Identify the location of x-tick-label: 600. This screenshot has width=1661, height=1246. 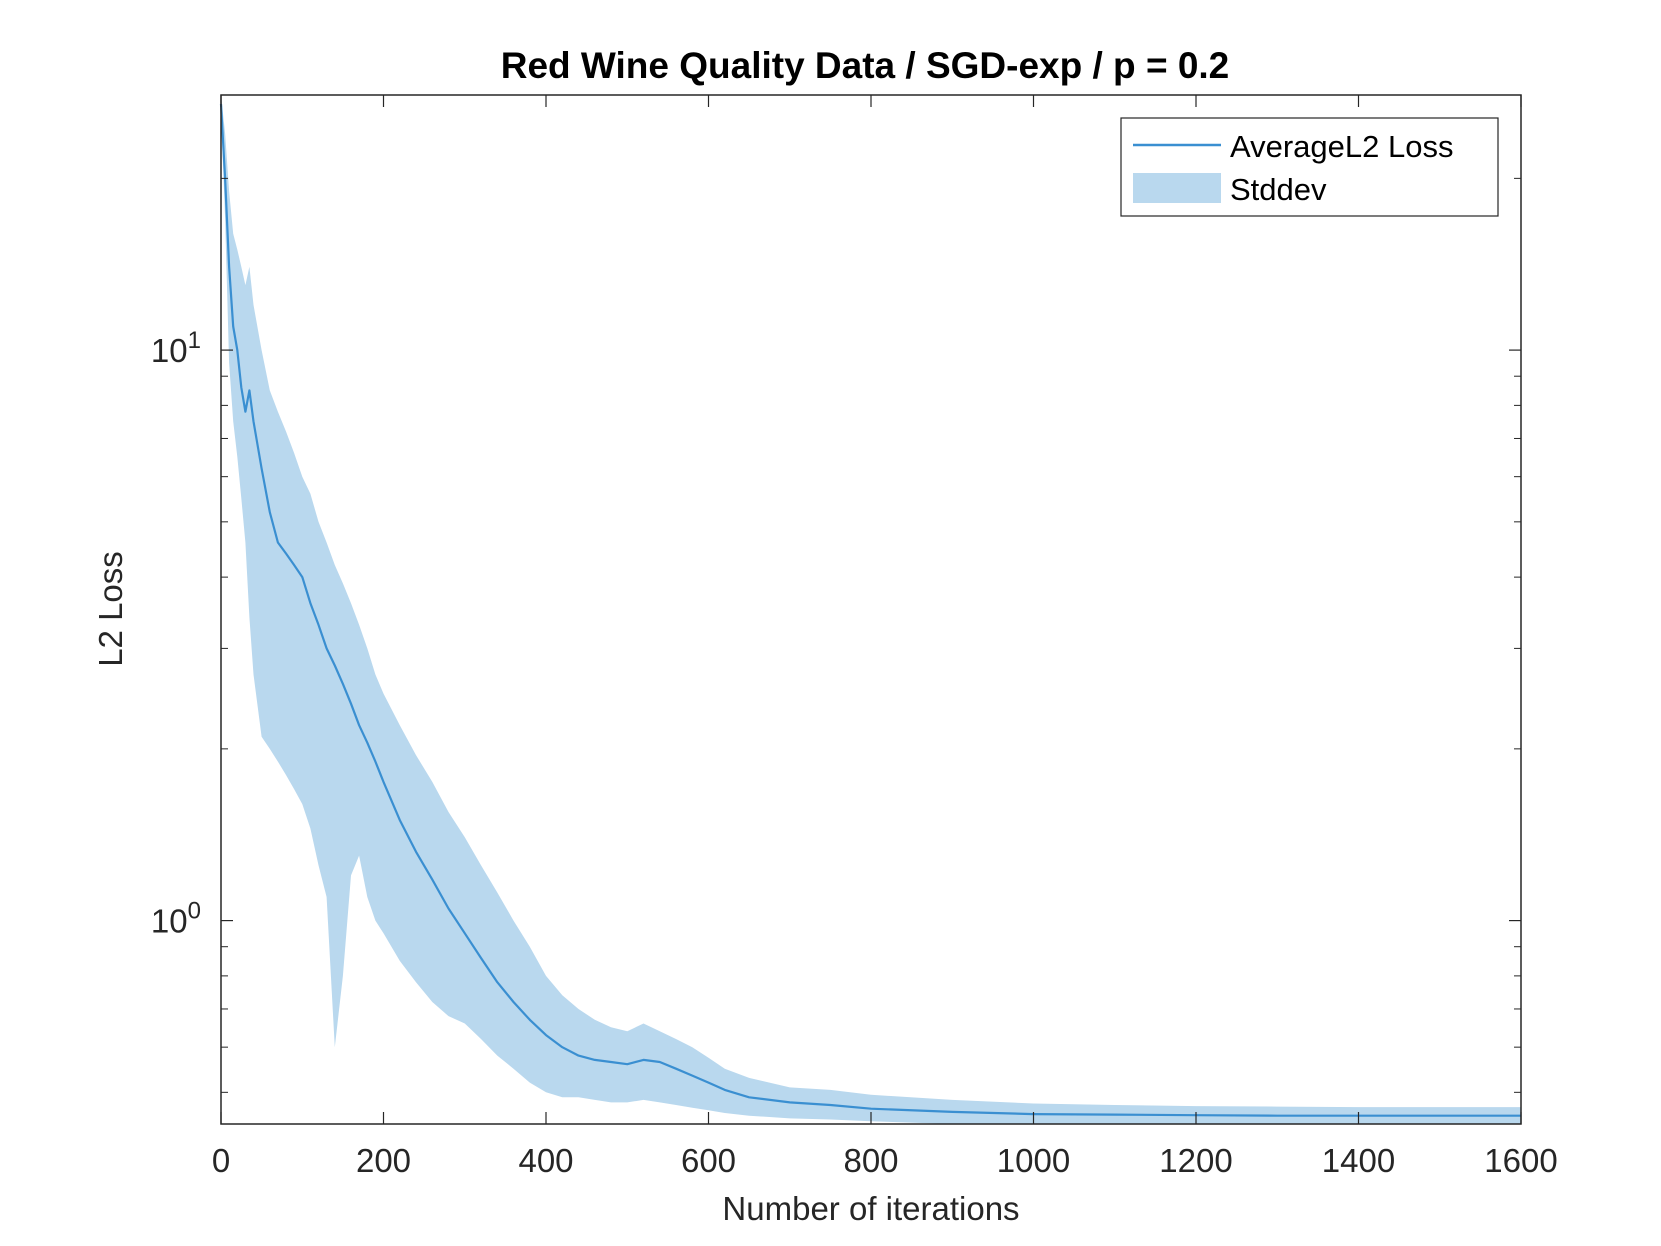
(708, 1160).